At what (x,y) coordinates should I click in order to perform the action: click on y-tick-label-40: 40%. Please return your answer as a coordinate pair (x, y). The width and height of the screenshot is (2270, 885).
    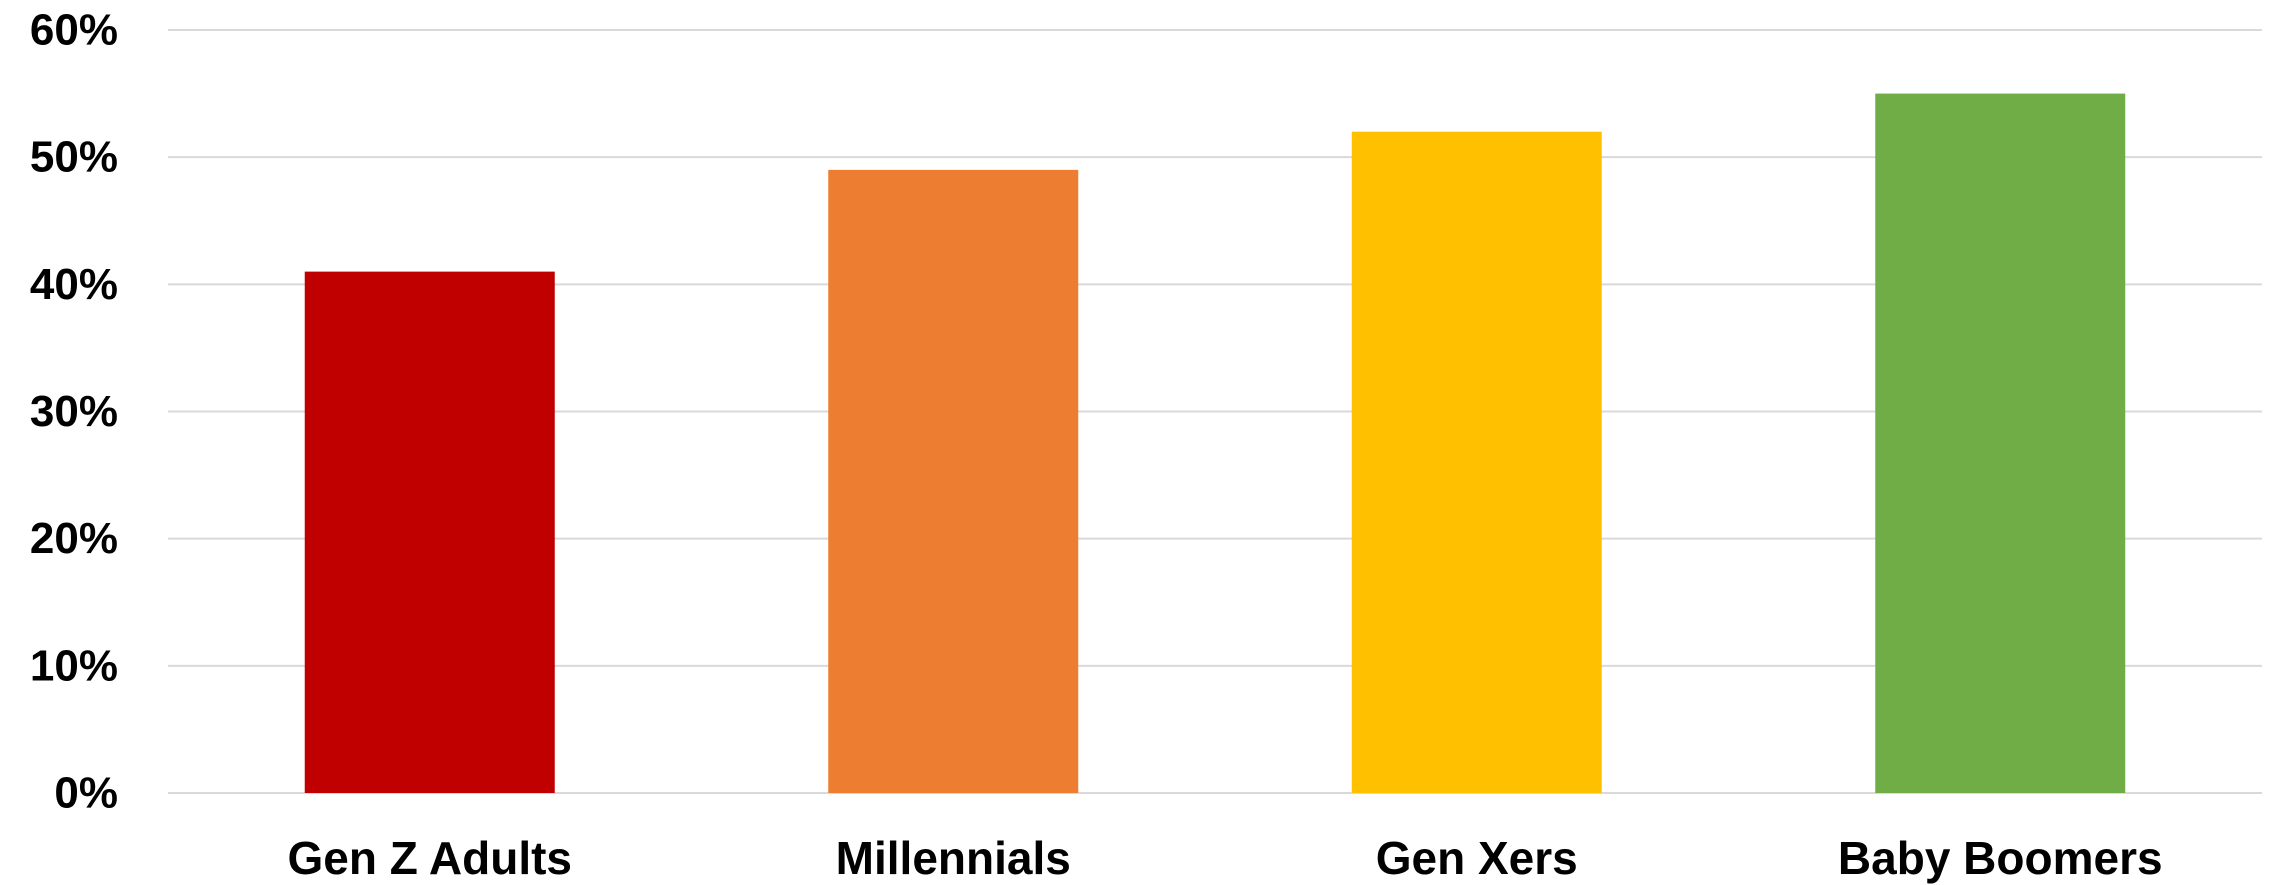
    Looking at the image, I should click on (74, 284).